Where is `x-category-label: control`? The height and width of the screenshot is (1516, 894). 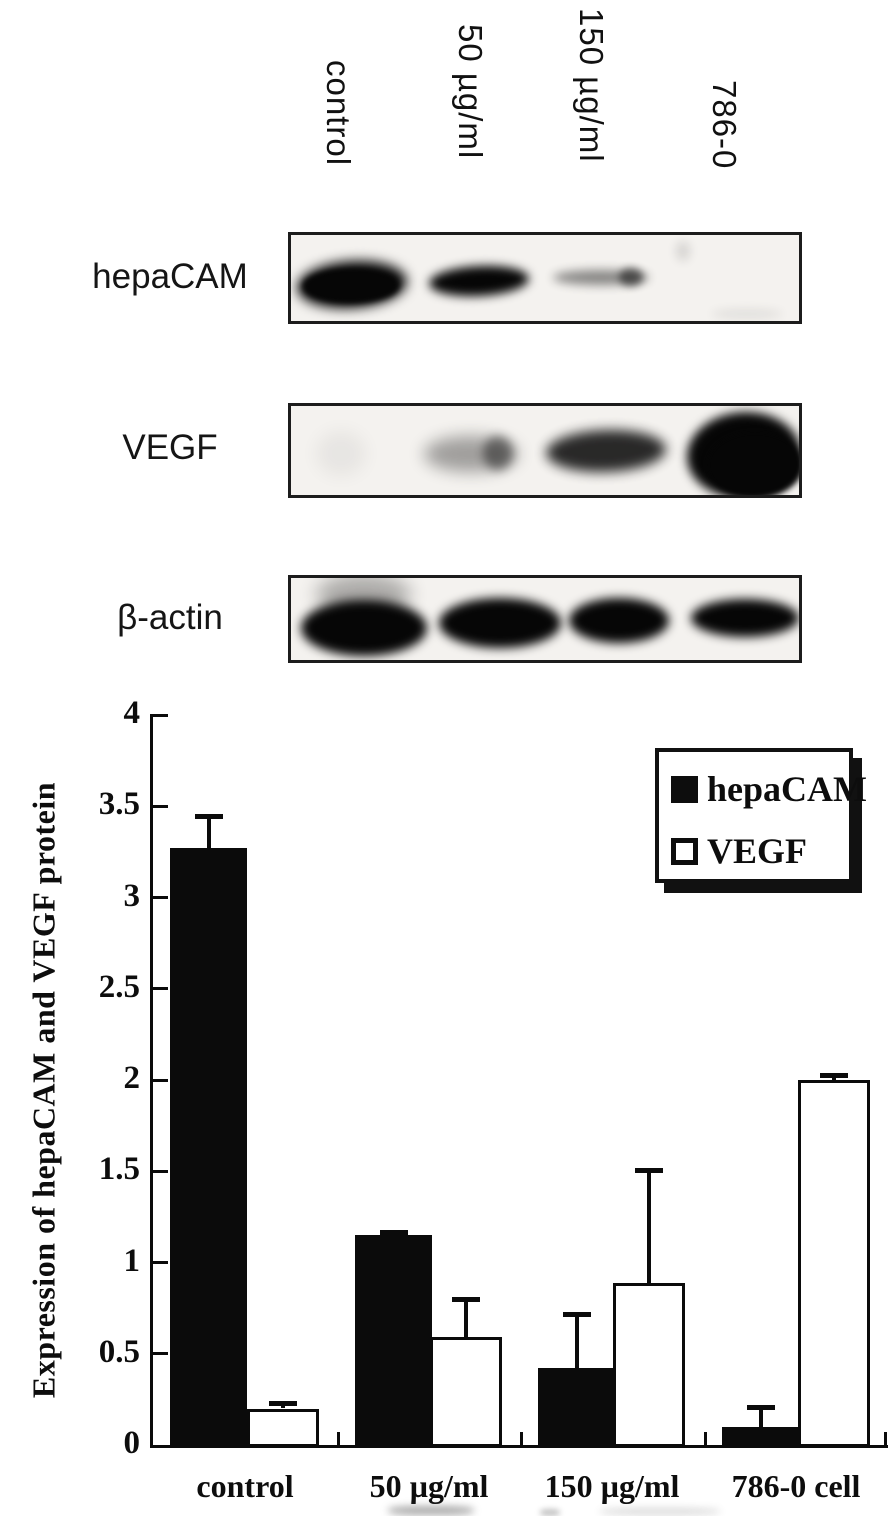
x-category-label: control is located at coordinates (245, 1486).